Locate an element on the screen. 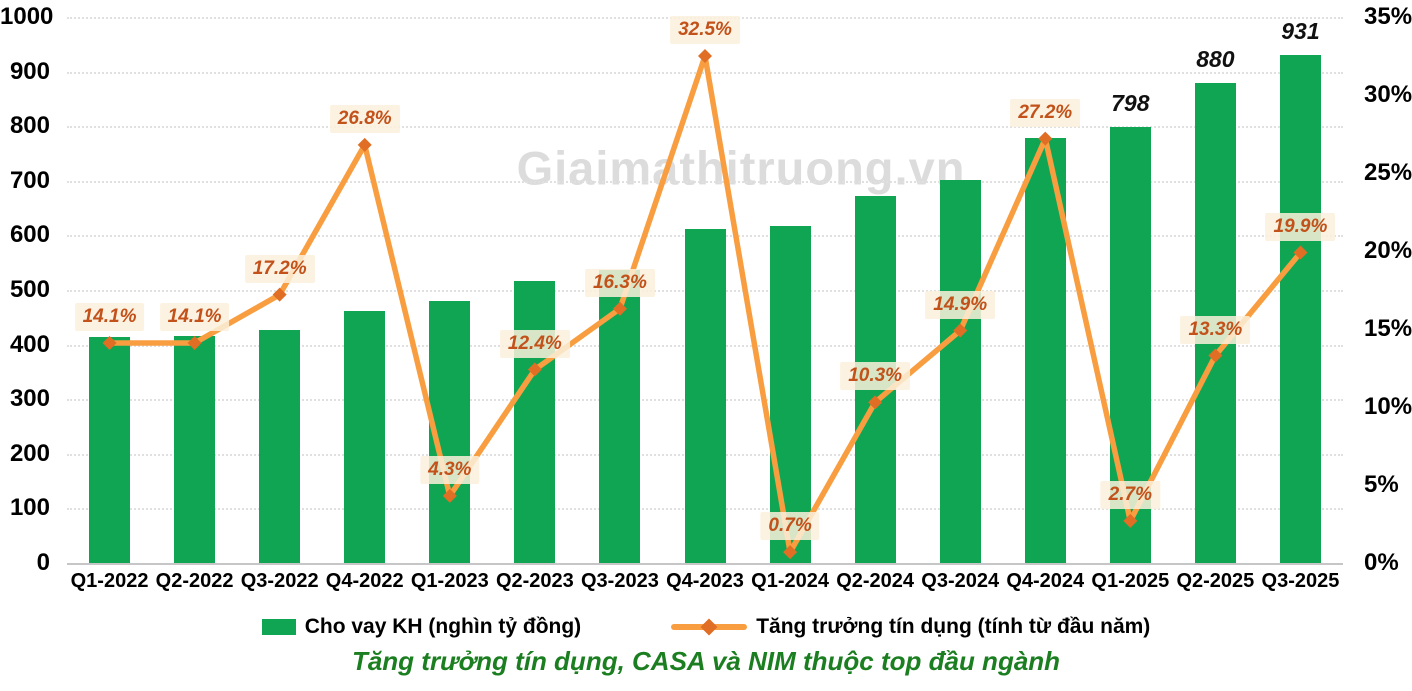 The height and width of the screenshot is (691, 1412). bar-value-label: 798 is located at coordinates (1130, 103).